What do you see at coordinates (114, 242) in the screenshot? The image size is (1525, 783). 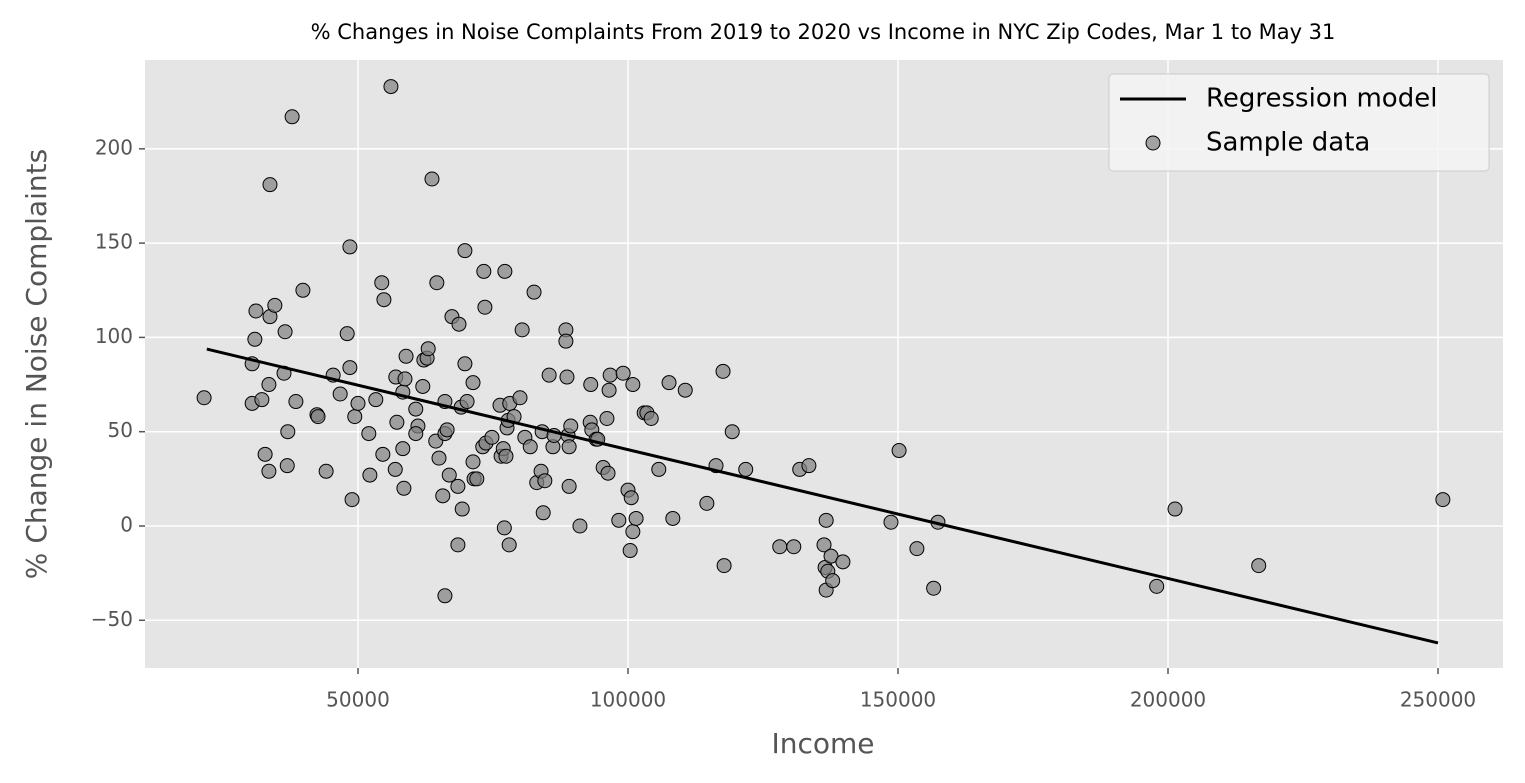 I see `y-tick-label: 150` at bounding box center [114, 242].